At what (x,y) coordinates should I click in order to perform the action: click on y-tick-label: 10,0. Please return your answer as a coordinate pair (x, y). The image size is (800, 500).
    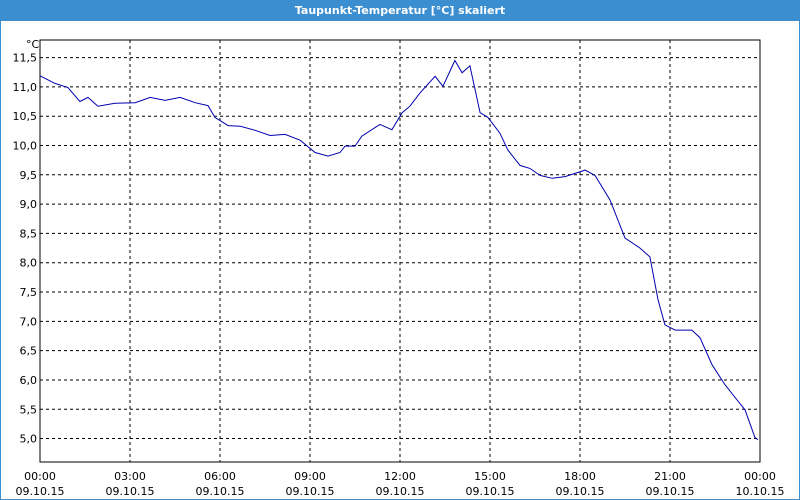
    Looking at the image, I should click on (25, 146).